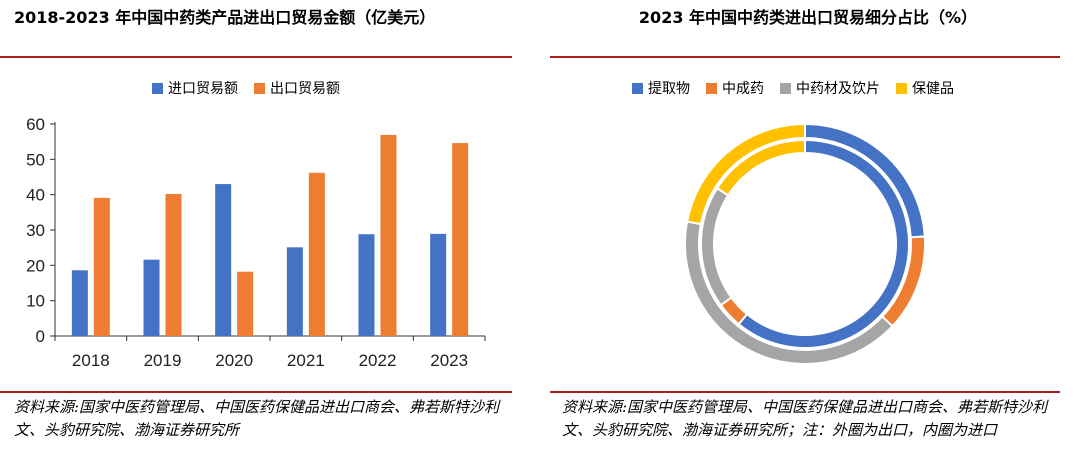 This screenshot has height=467, width=1080. What do you see at coordinates (203, 89) in the screenshot?
I see `legend-label-import: 进口贸易额` at bounding box center [203, 89].